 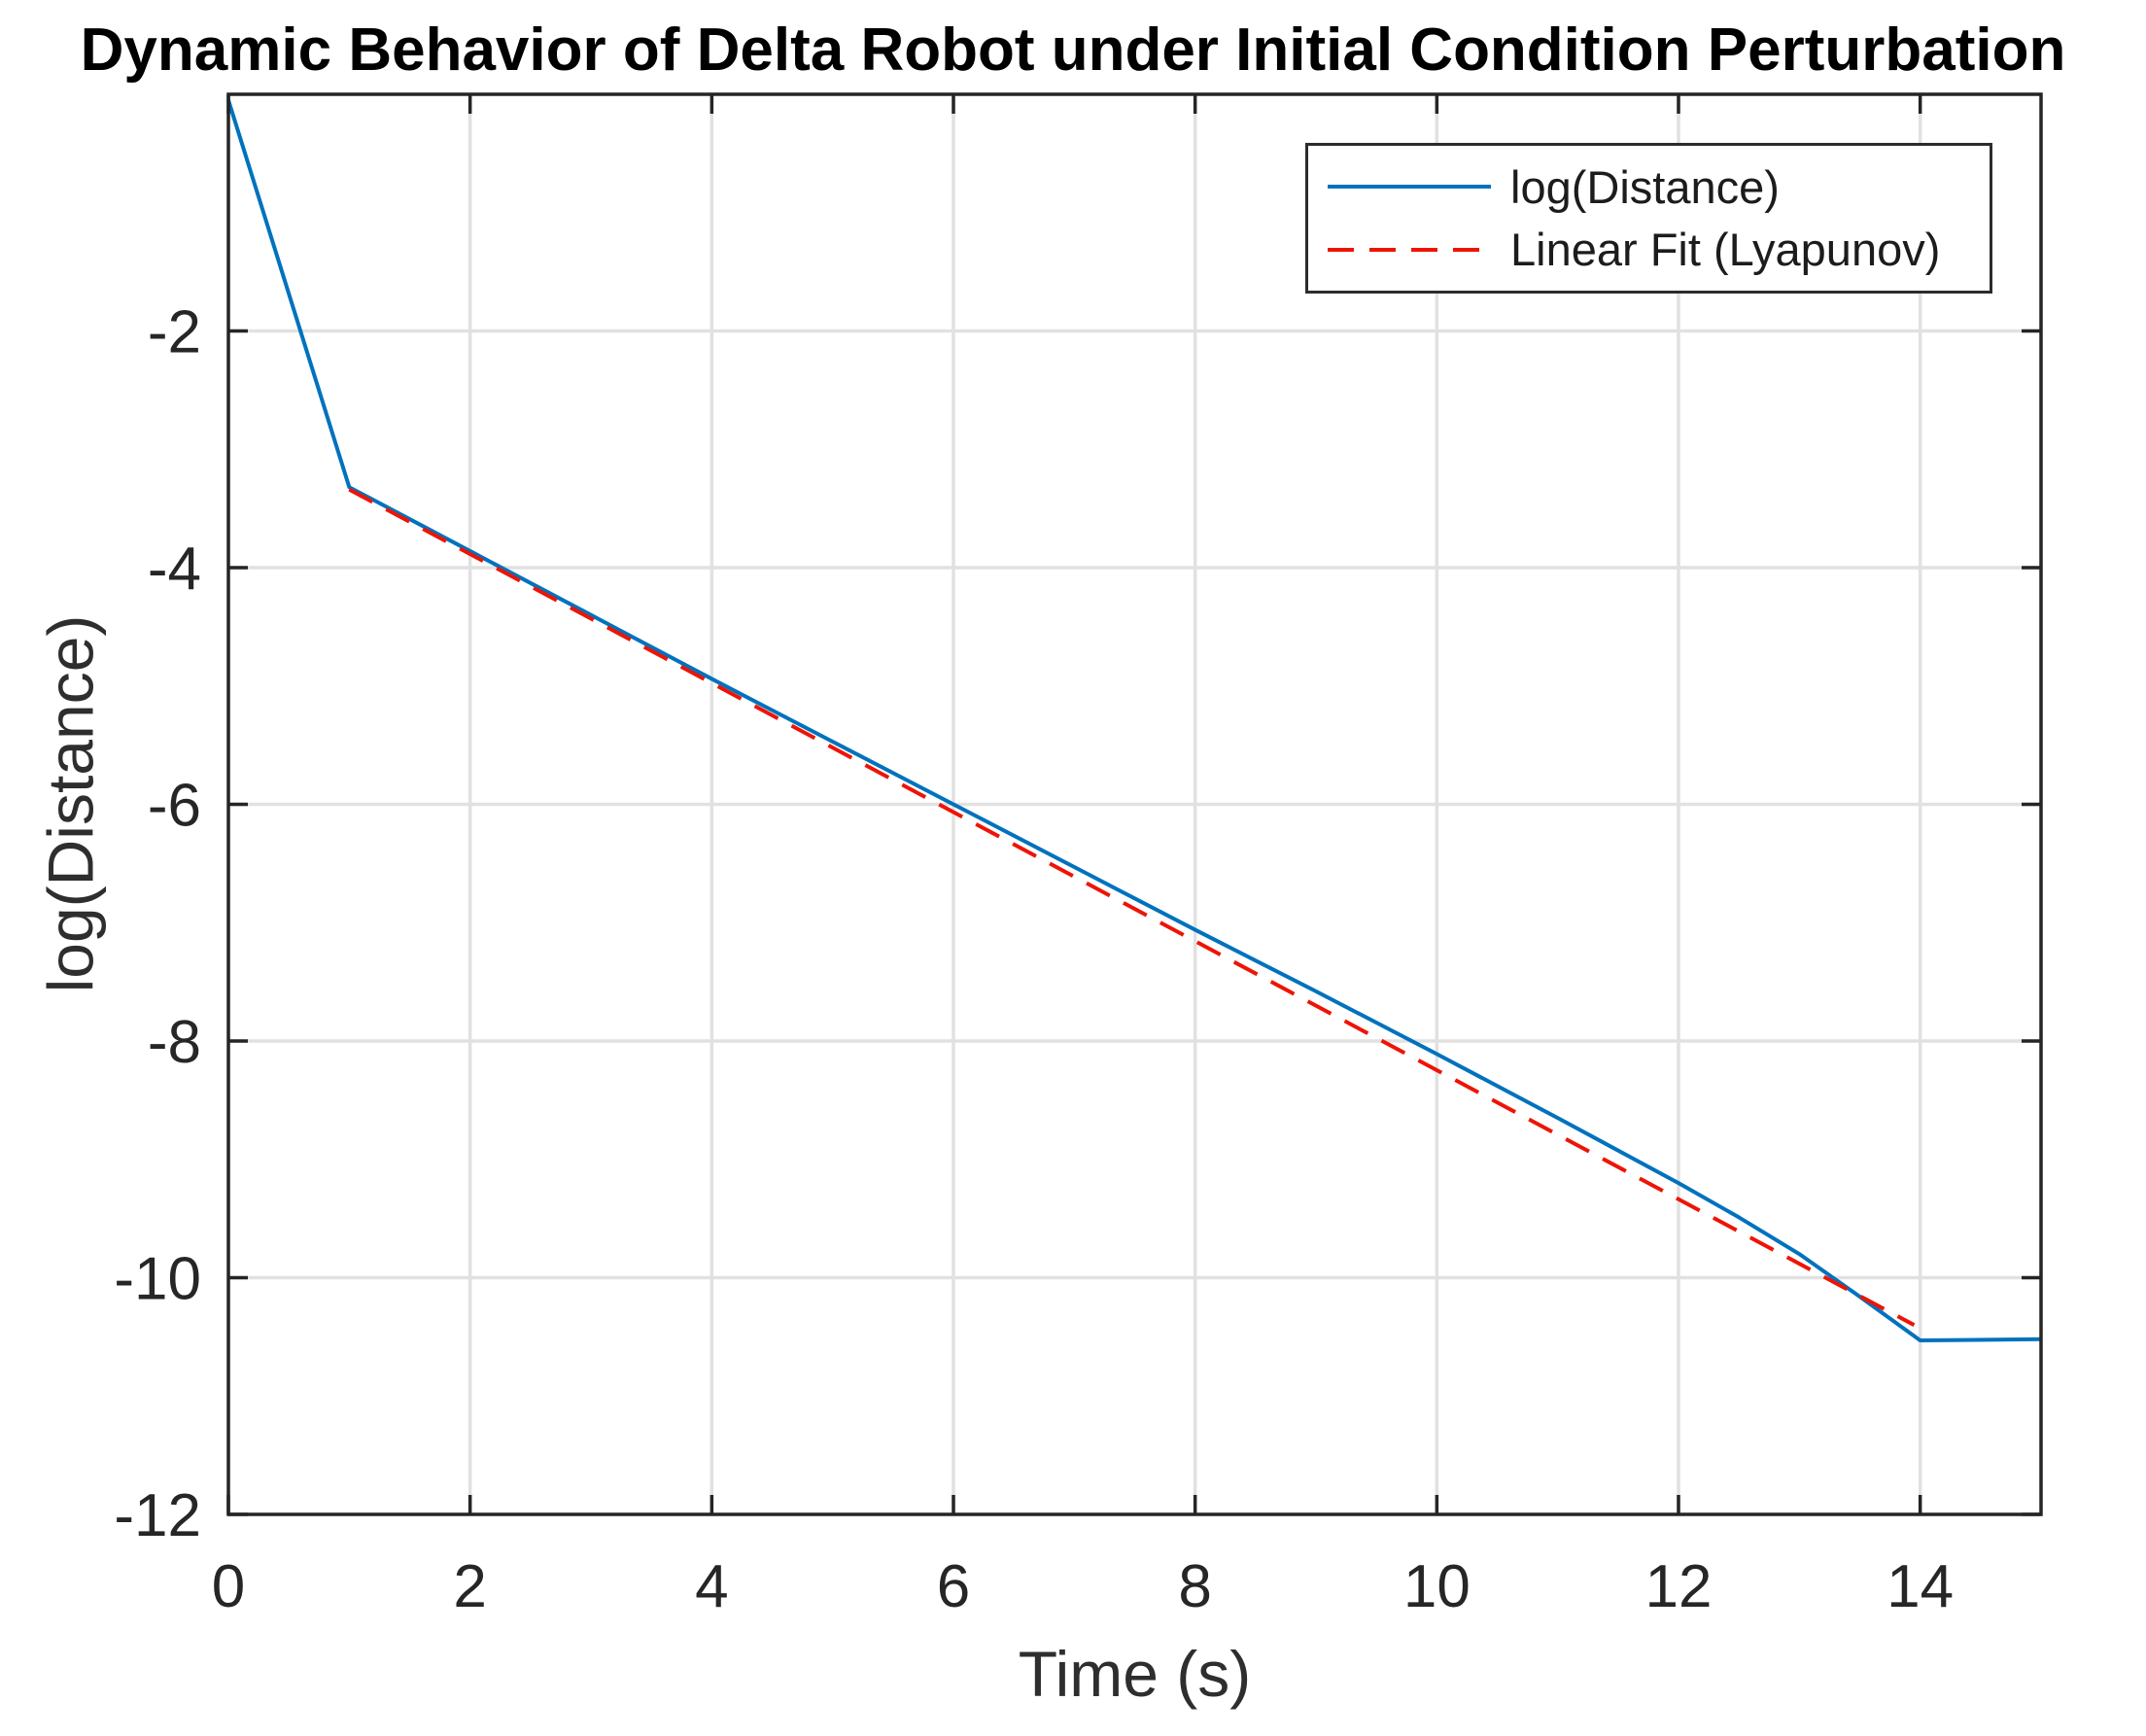 What do you see at coordinates (175, 333) in the screenshot?
I see `y-tick-label: -2` at bounding box center [175, 333].